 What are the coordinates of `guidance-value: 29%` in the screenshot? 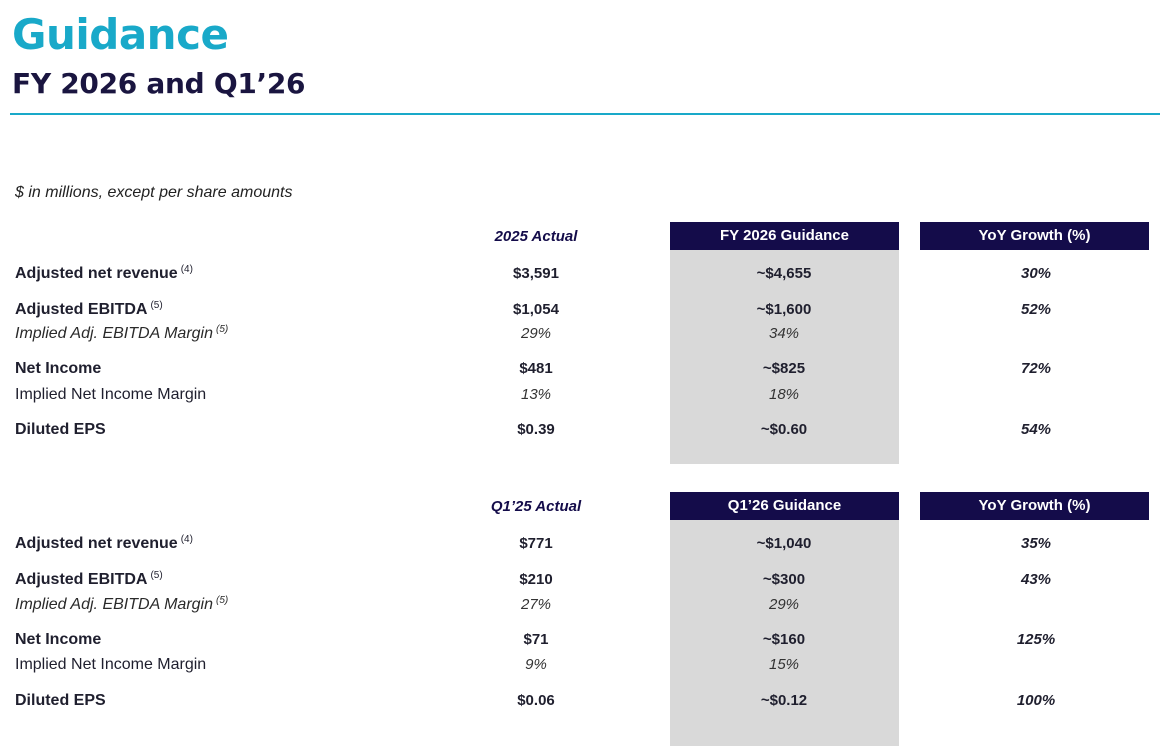 It's located at (784, 604).